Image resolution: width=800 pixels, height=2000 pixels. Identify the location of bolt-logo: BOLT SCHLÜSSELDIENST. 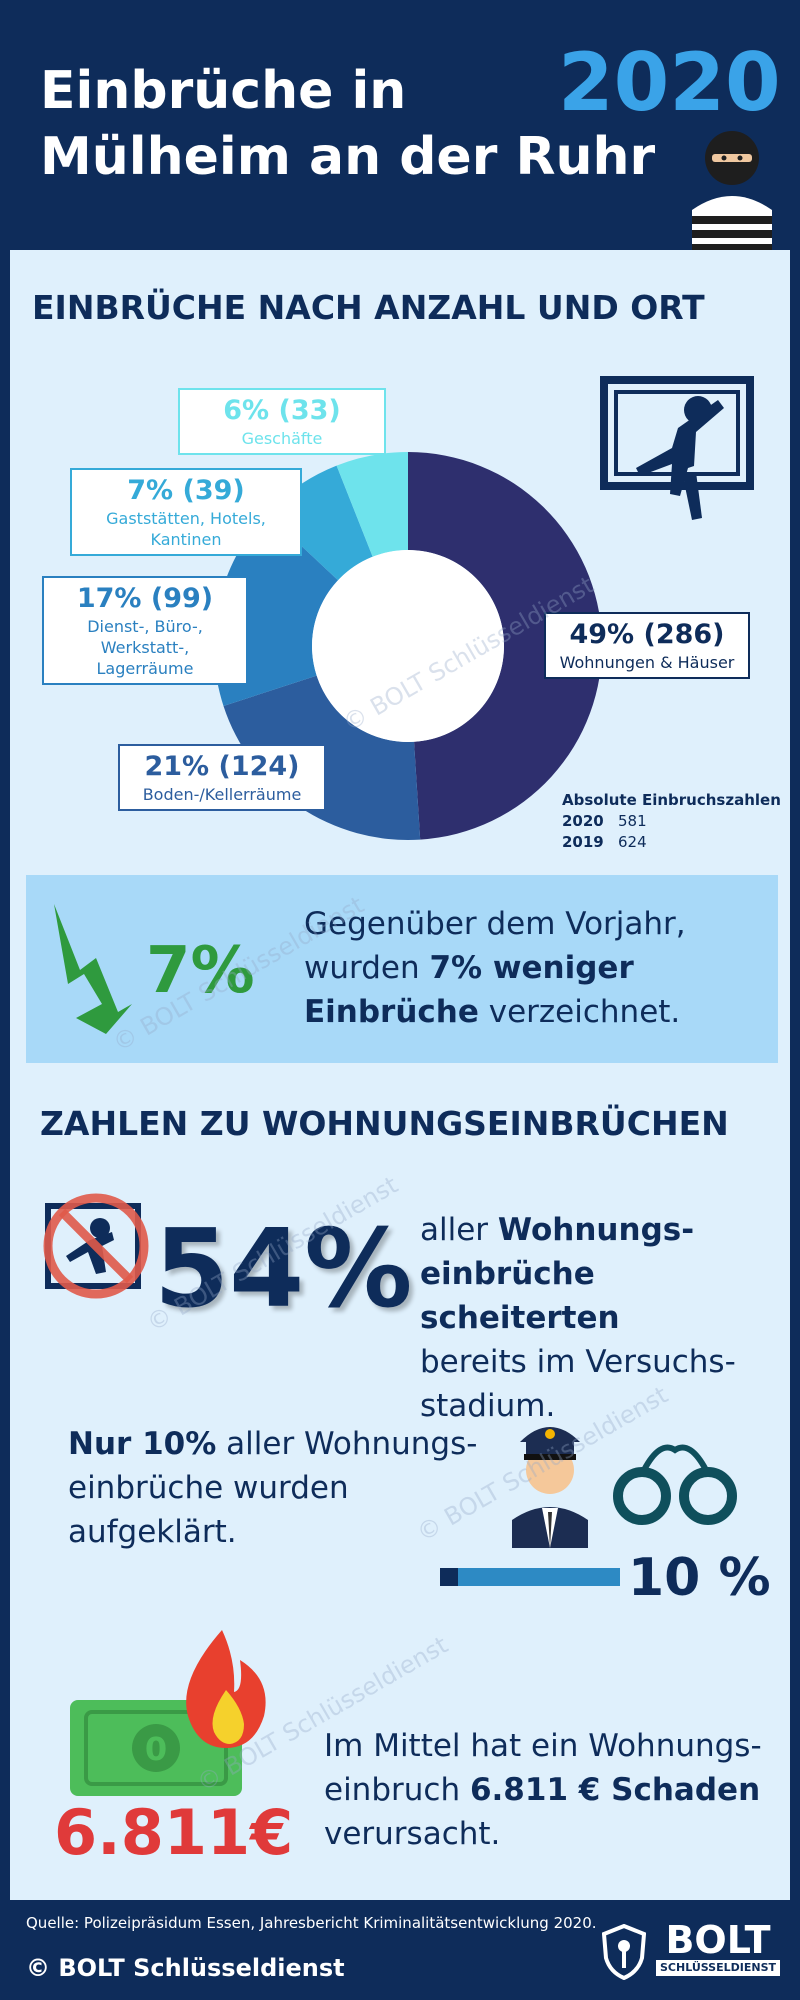
(718, 1948).